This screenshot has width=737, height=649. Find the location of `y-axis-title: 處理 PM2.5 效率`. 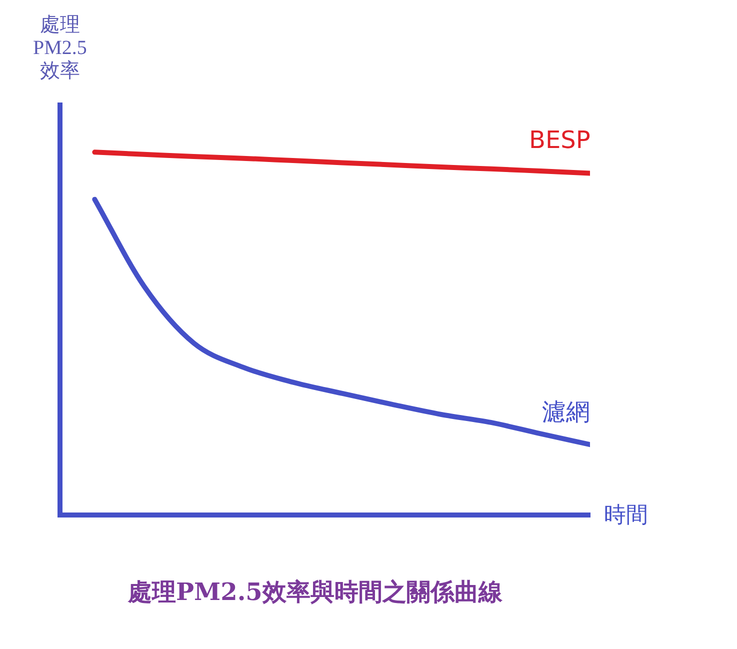

y-axis-title: 處理 PM2.5 效率 is located at coordinates (60, 48).